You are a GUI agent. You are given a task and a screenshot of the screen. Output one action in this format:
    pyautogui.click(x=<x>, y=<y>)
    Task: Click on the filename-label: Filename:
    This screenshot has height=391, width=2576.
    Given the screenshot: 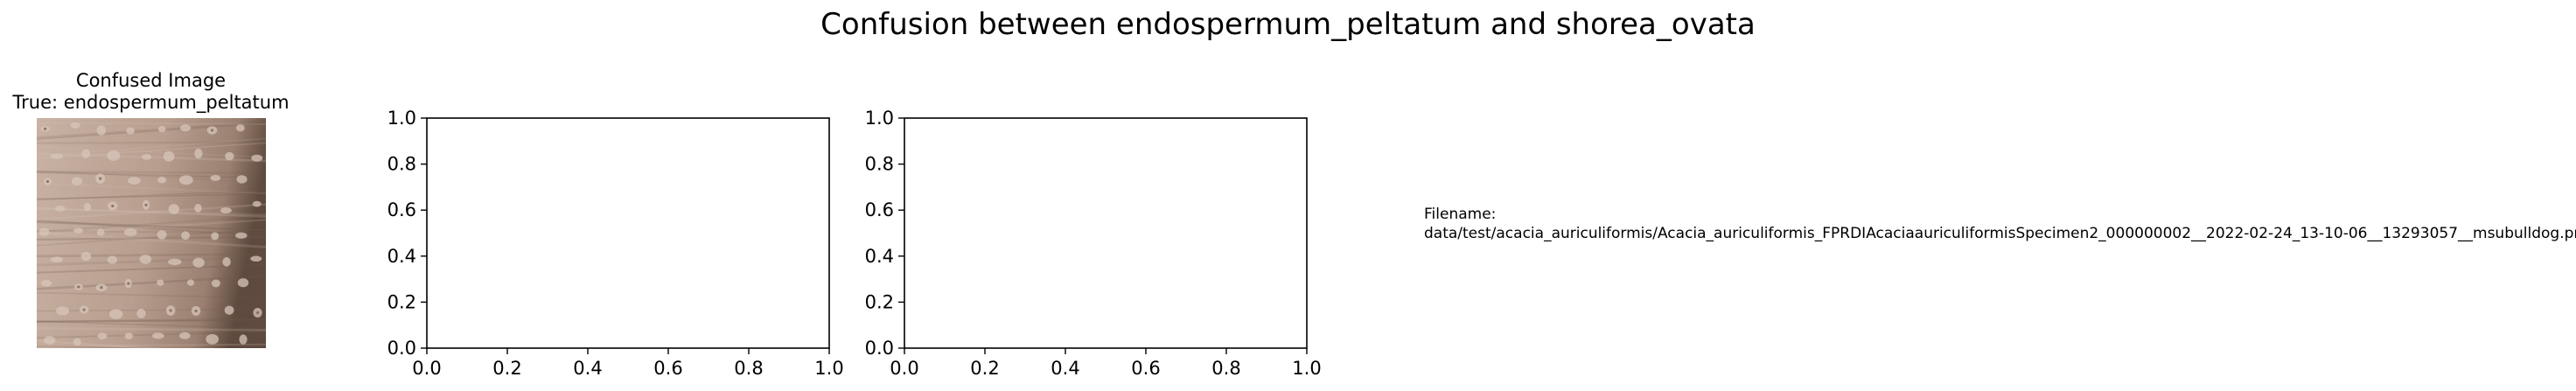 What is the action you would take?
    pyautogui.click(x=1460, y=215)
    